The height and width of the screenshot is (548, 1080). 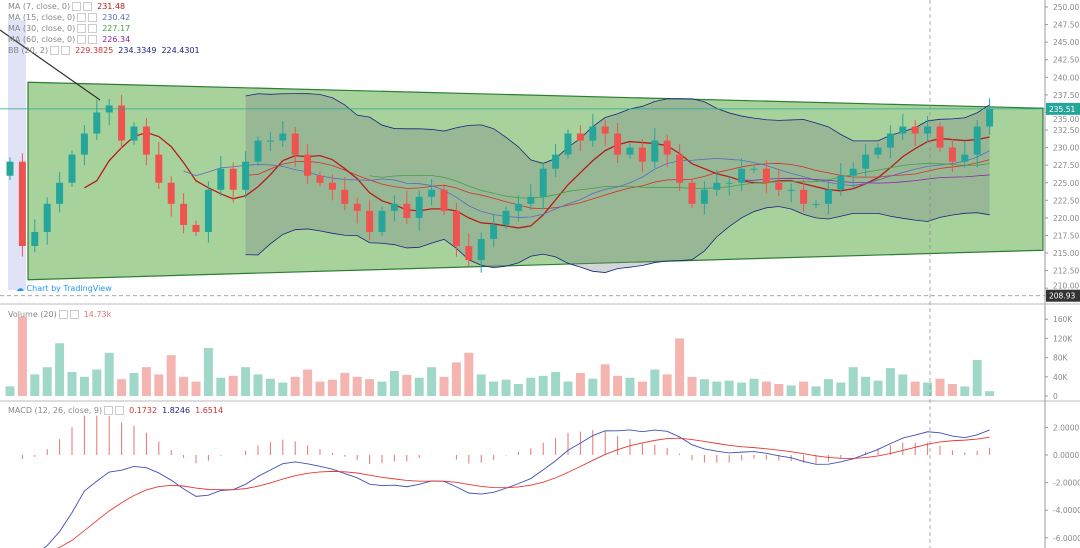 What do you see at coordinates (1066, 77) in the screenshot?
I see `price-tick-label: 240.00` at bounding box center [1066, 77].